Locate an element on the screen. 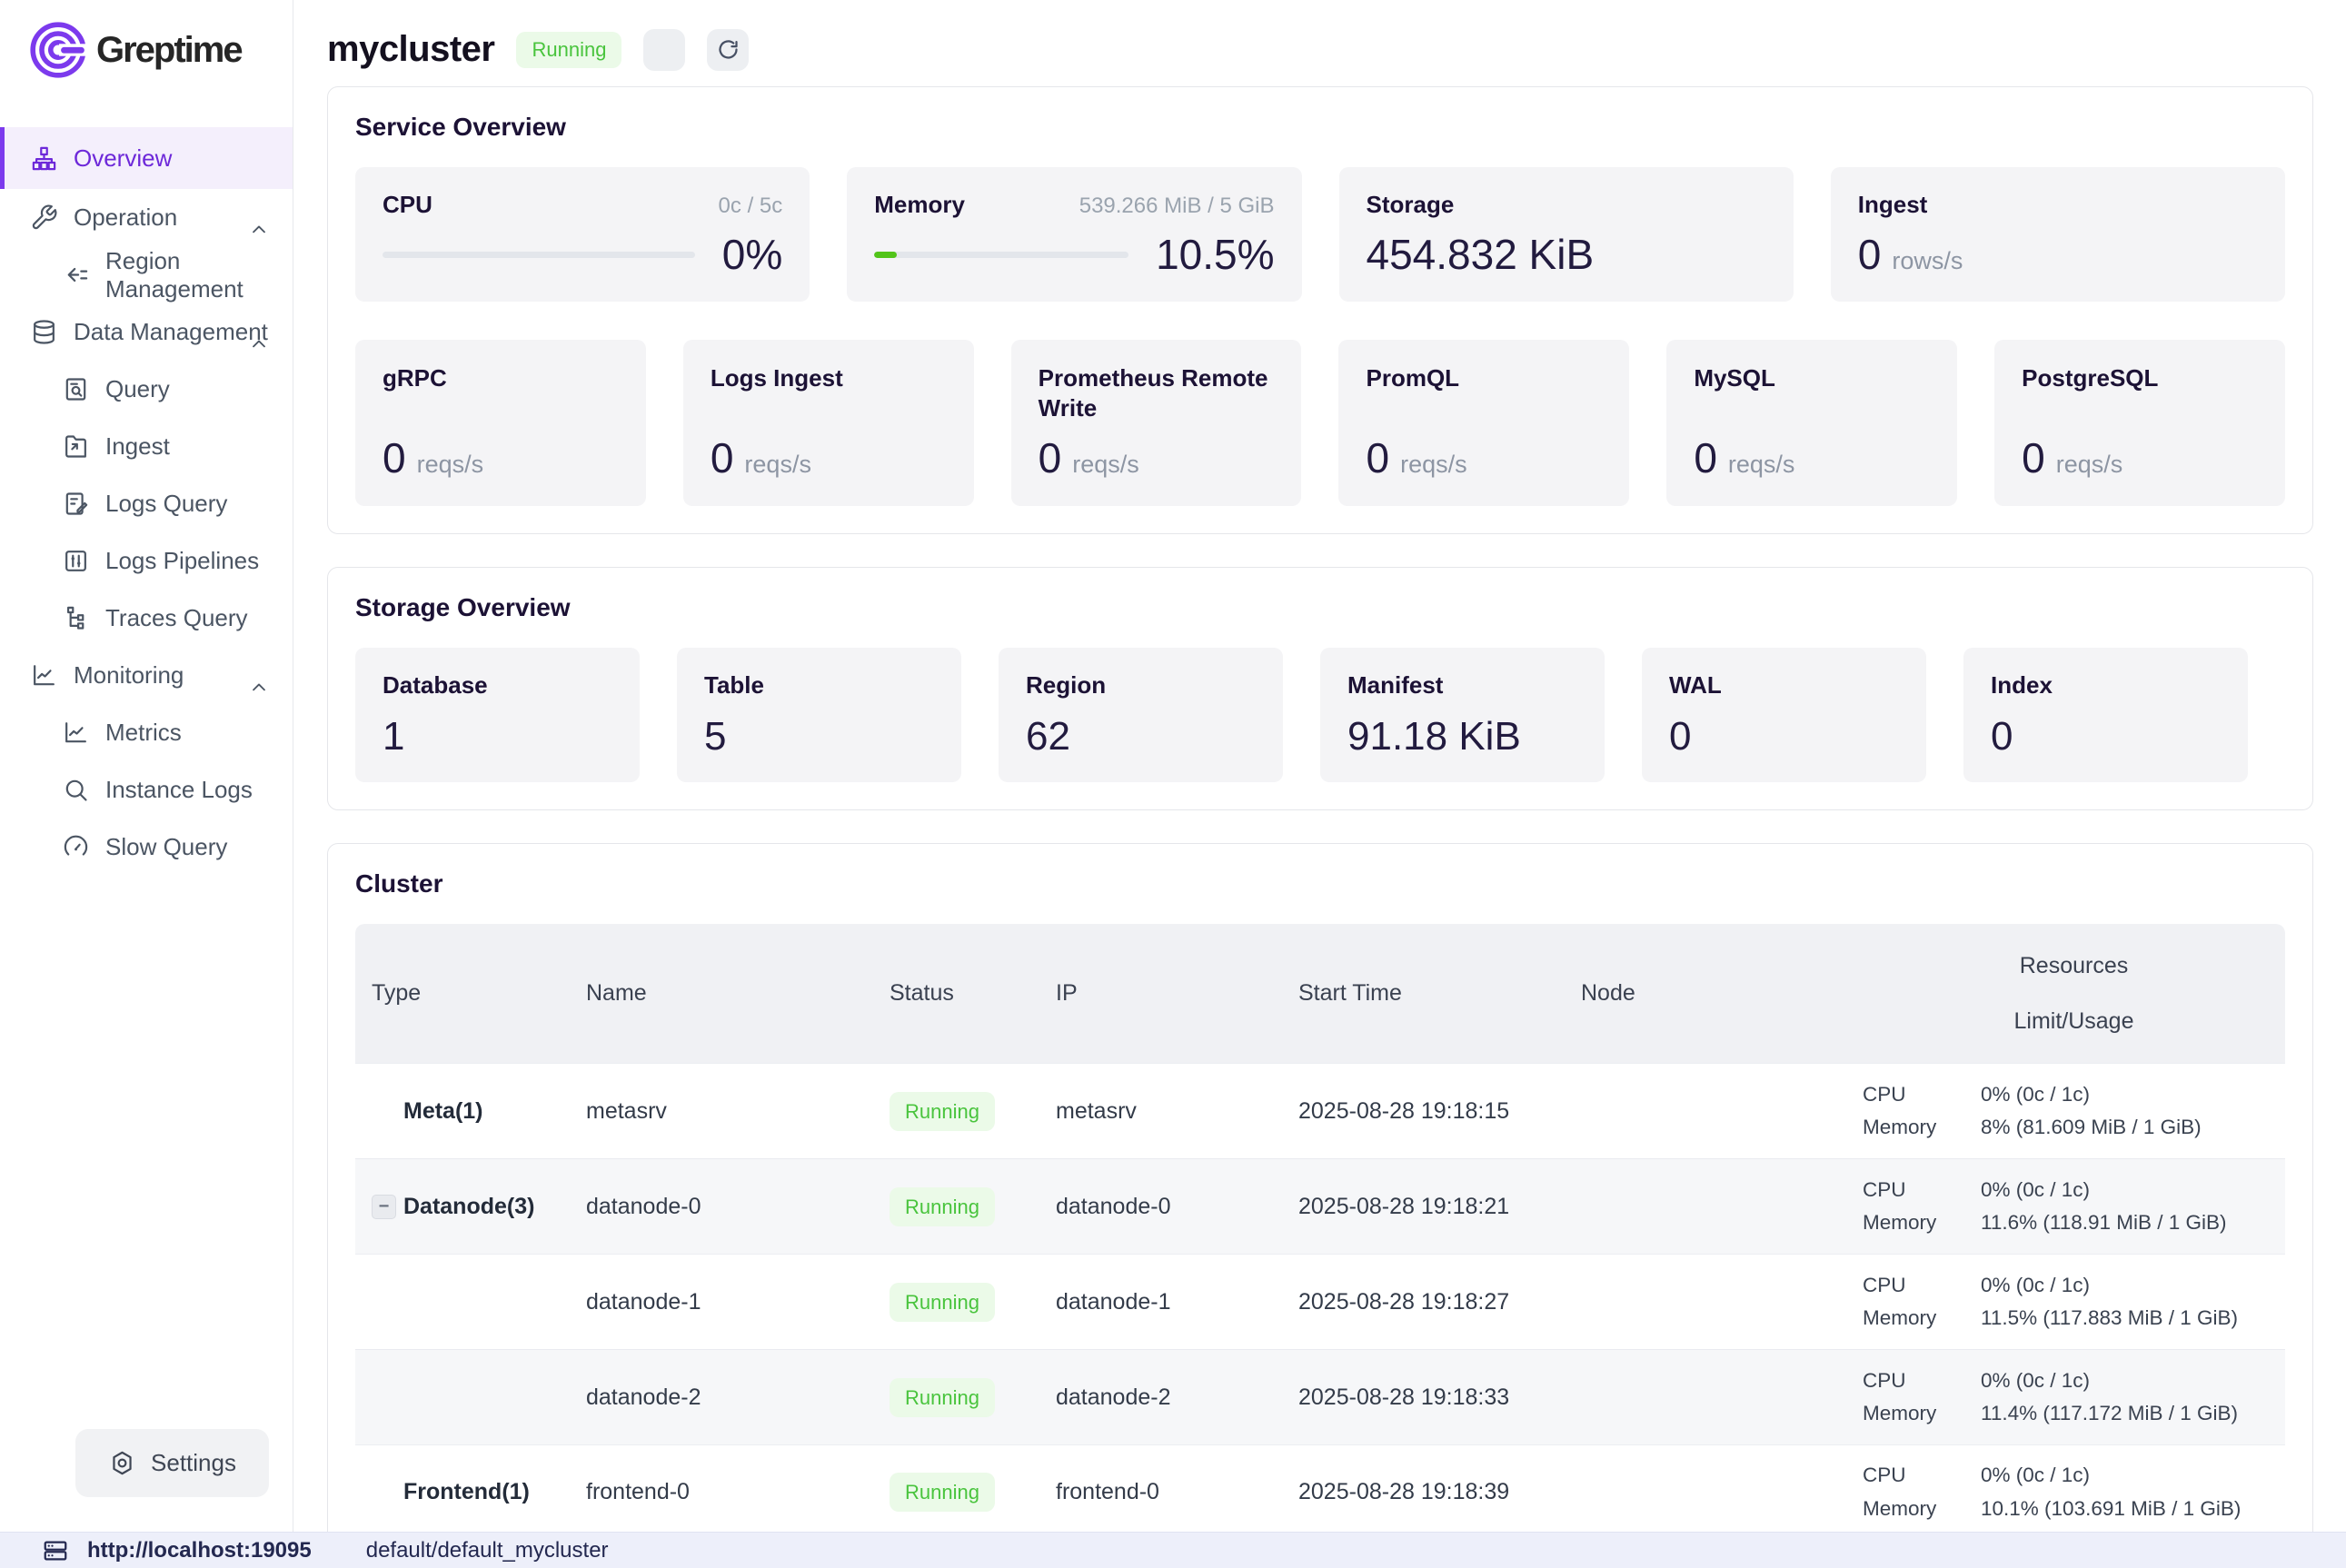 This screenshot has height=1568, width=2346. storage-label: Storage is located at coordinates (1410, 204).